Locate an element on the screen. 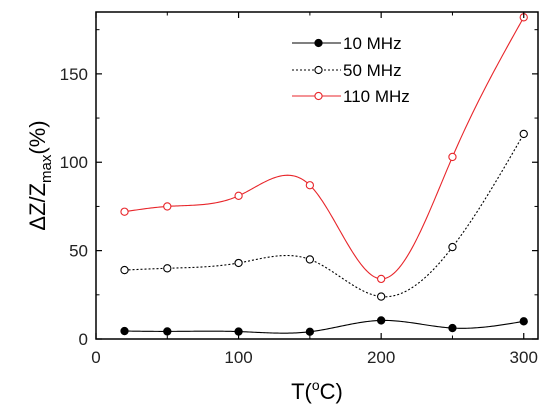 The width and height of the screenshot is (550, 410). legend-label: 10 MHz is located at coordinates (372, 43).